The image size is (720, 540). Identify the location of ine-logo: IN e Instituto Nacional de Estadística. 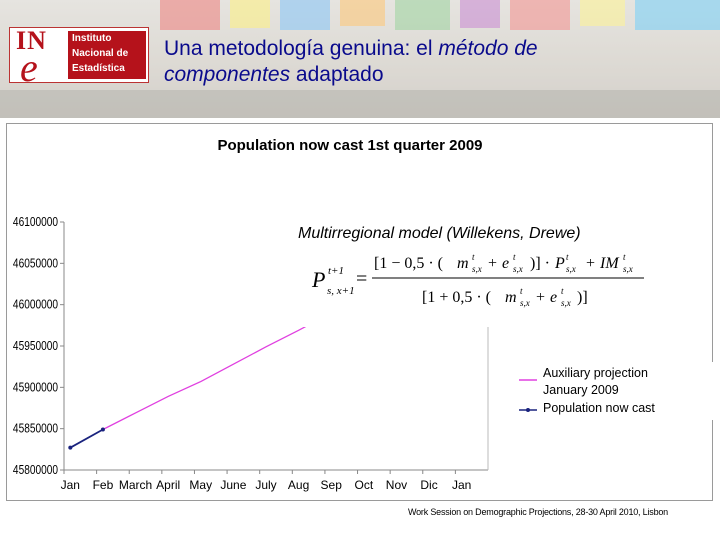
(79, 58).